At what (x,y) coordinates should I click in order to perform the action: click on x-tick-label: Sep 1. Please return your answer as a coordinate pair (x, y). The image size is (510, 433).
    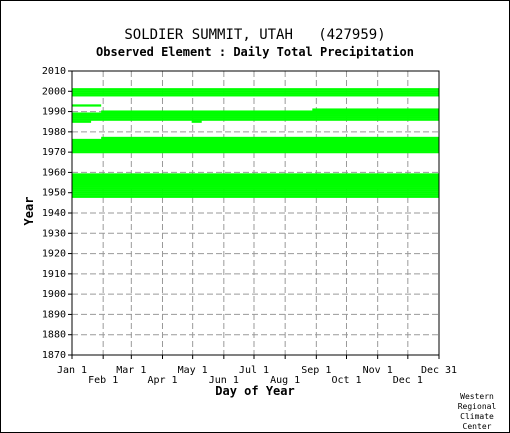
    Looking at the image, I should click on (316, 370).